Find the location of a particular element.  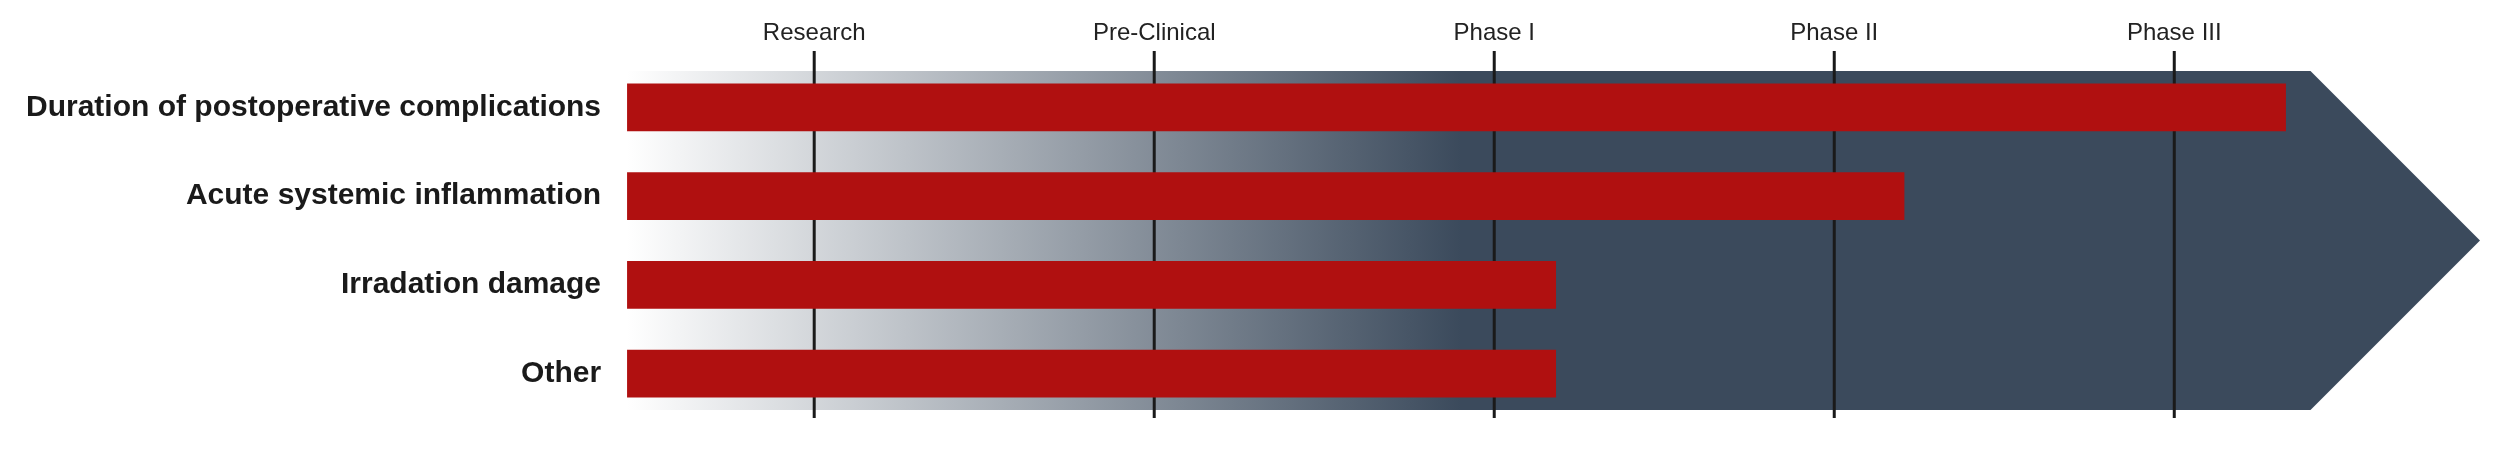

text: Pre-Clinical is located at coordinates (1154, 31).